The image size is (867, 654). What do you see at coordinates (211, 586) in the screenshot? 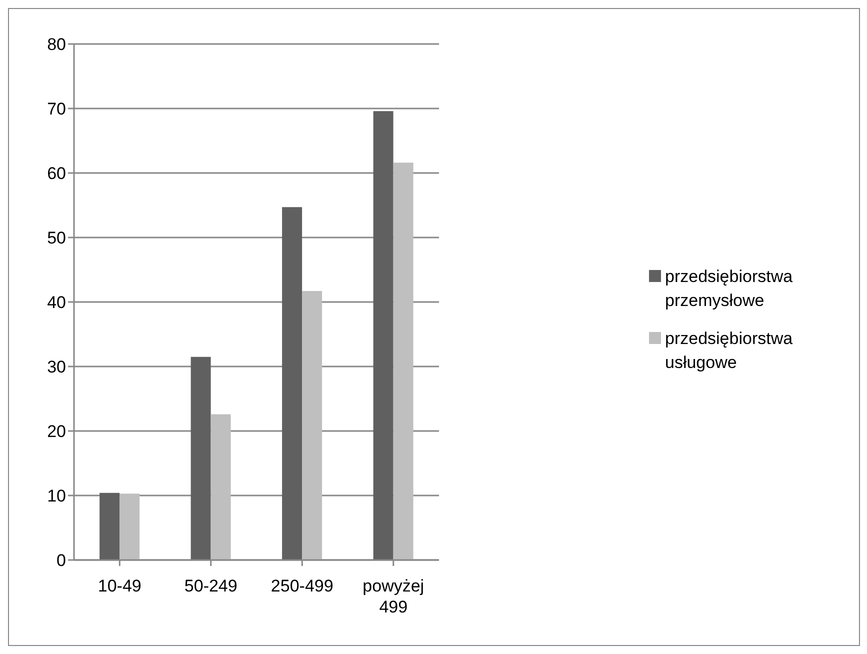
I see `x-tick-label: 50-249` at bounding box center [211, 586].